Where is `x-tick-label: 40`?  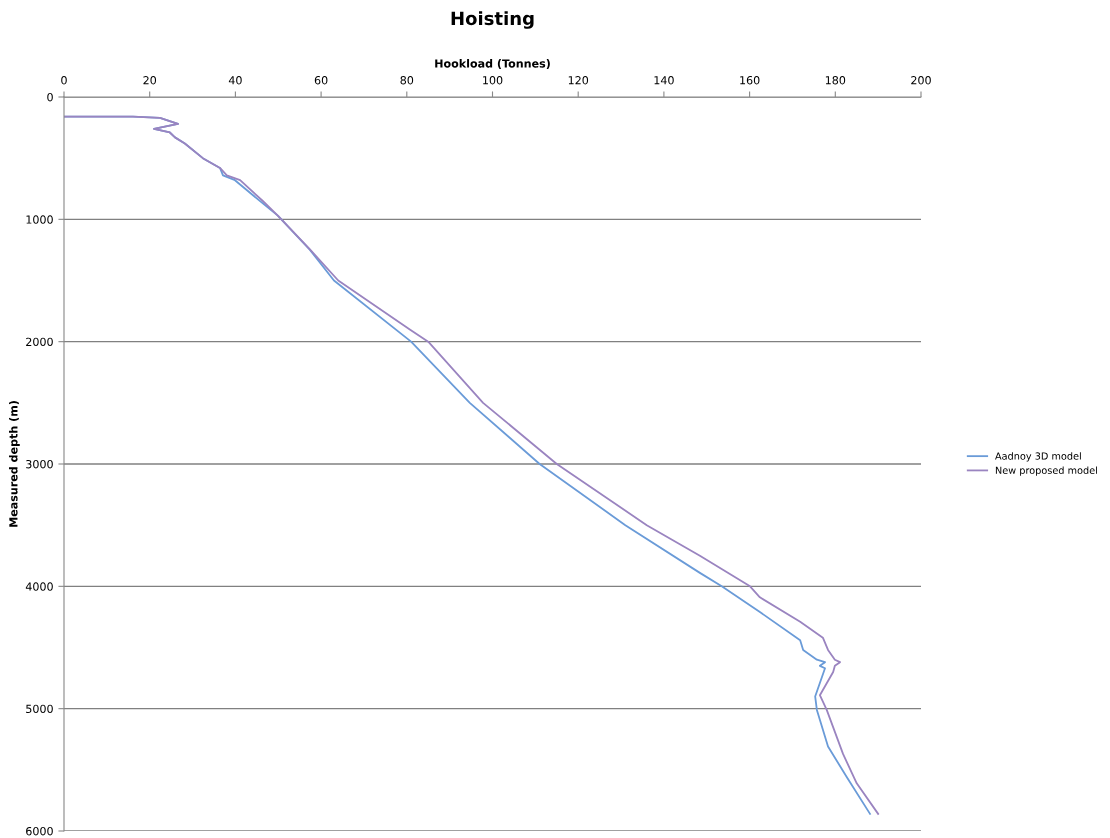 x-tick-label: 40 is located at coordinates (235, 80).